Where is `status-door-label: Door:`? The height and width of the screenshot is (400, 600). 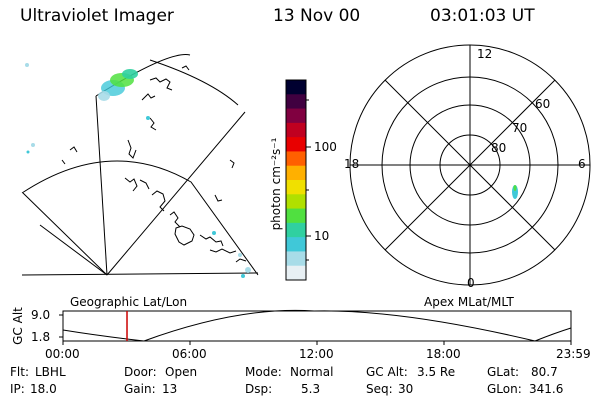 status-door-label: Door: is located at coordinates (140, 372).